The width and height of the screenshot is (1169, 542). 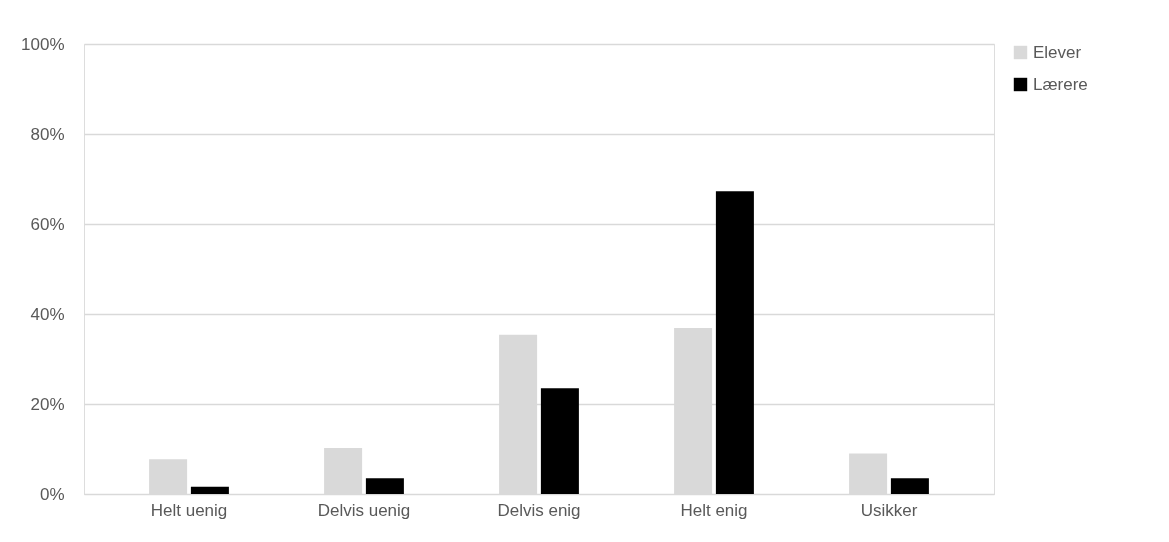 What do you see at coordinates (47, 224) in the screenshot?
I see `y-tick-label: 60%` at bounding box center [47, 224].